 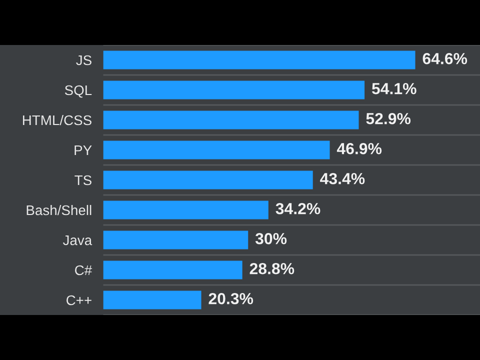 What do you see at coordinates (272, 268) in the screenshot?
I see `data-label: 28.8%` at bounding box center [272, 268].